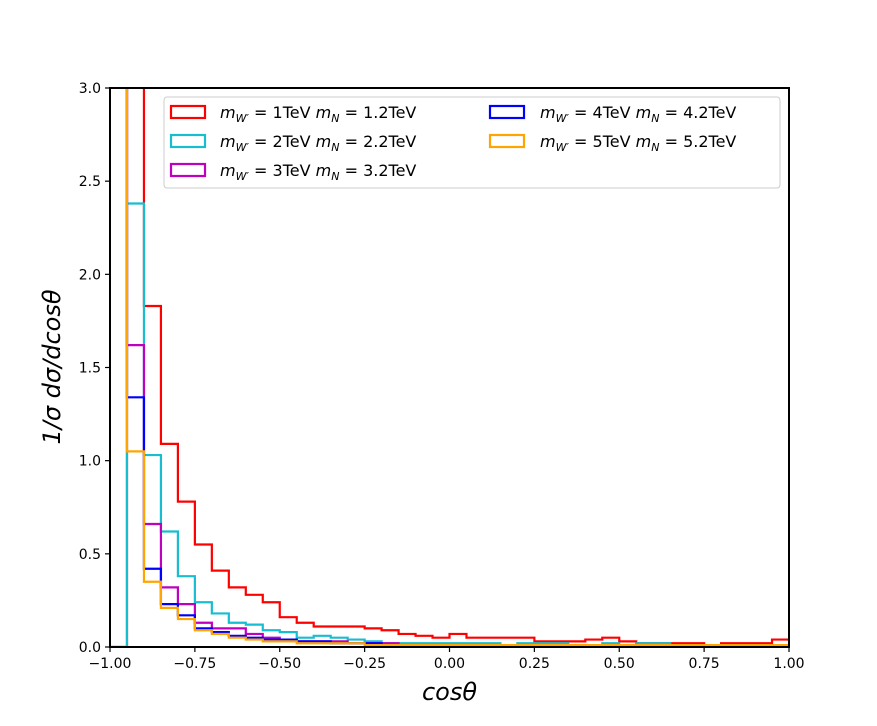 This screenshot has width=877, height=726. Describe the element at coordinates (110, 664) in the screenshot. I see `x-tick-label: −1.00` at that location.